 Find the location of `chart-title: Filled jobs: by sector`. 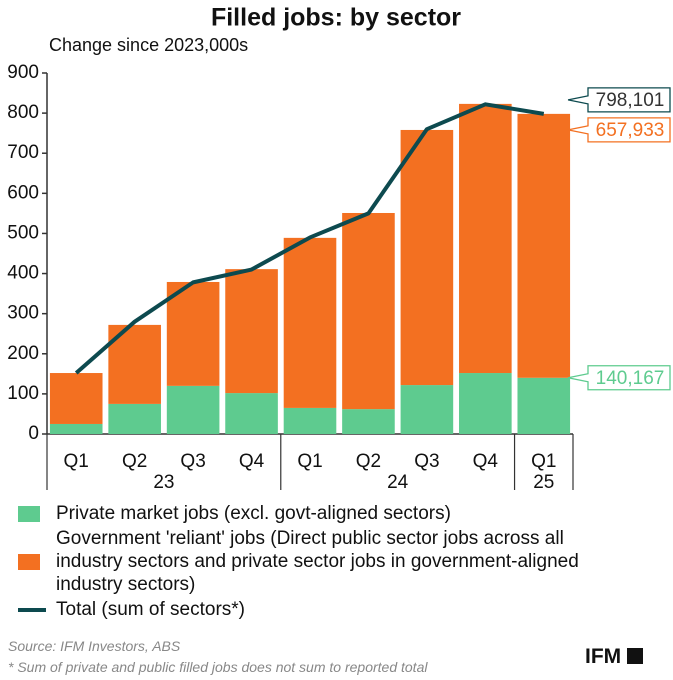

chart-title: Filled jobs: by sector is located at coordinates (336, 18).